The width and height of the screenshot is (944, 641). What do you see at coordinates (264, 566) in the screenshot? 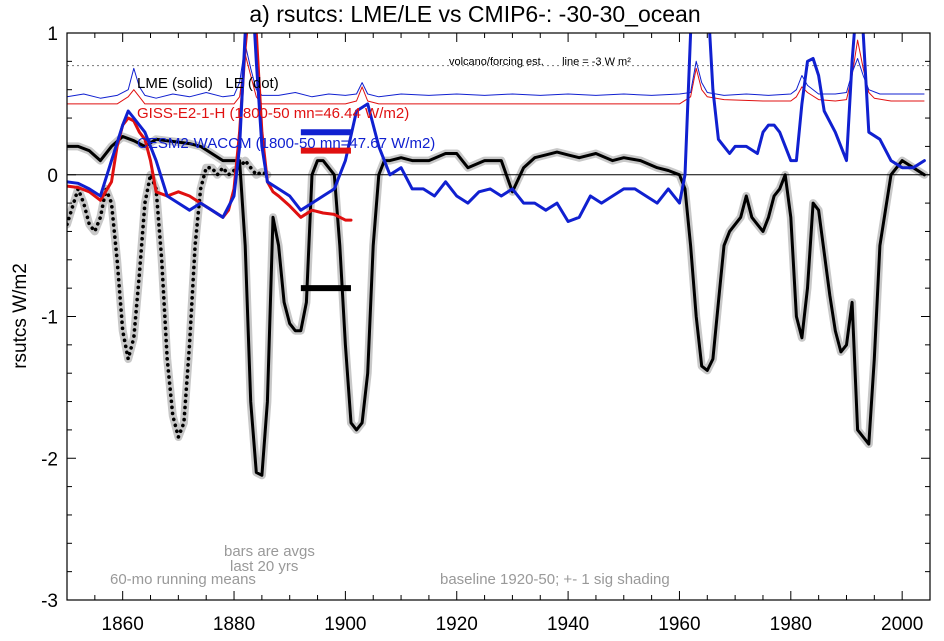
I see `last20-note: last 20 yrs` at bounding box center [264, 566].